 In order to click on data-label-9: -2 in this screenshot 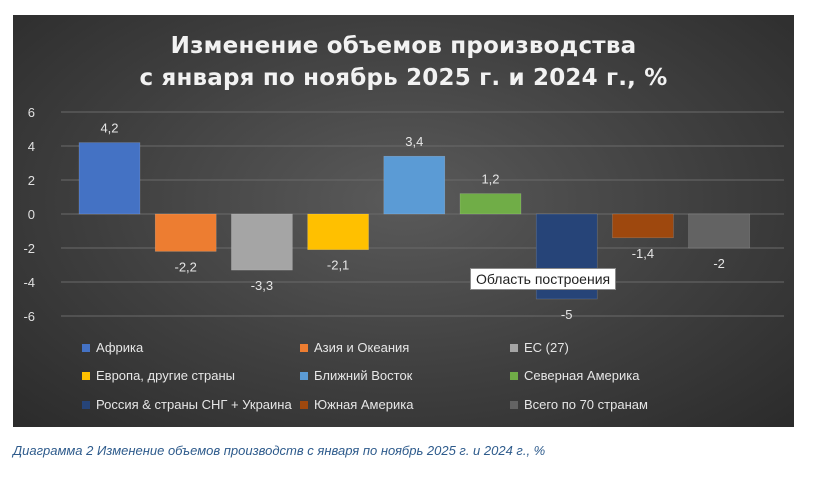, I will do `click(719, 263)`.